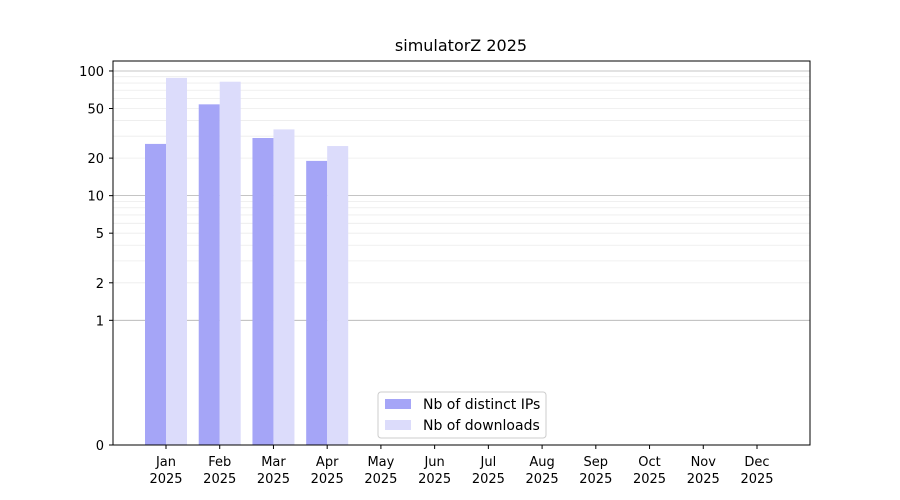 This screenshot has width=900, height=500. I want to click on y-tick-label: 1, so click(100, 321).